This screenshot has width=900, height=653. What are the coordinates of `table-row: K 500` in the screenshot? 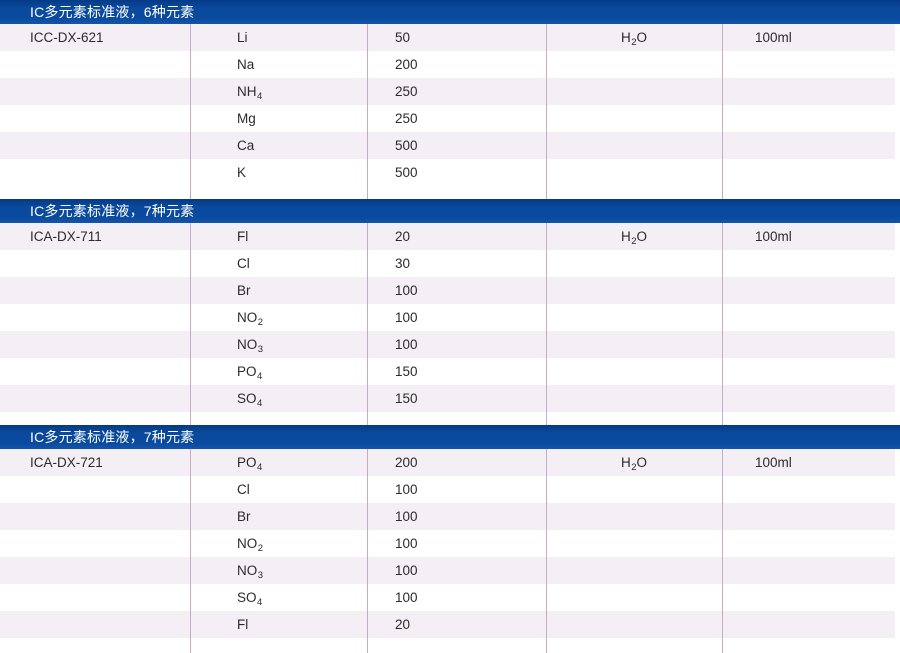 It's located at (447, 172).